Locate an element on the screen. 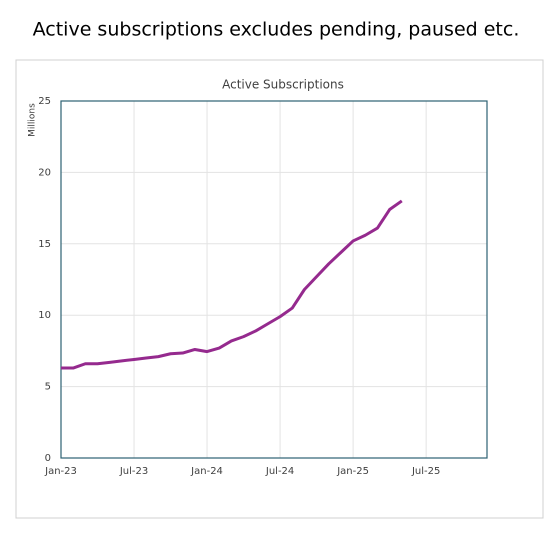 This screenshot has width=559, height=535. x-tick-label: Jan-24 is located at coordinates (206, 471).